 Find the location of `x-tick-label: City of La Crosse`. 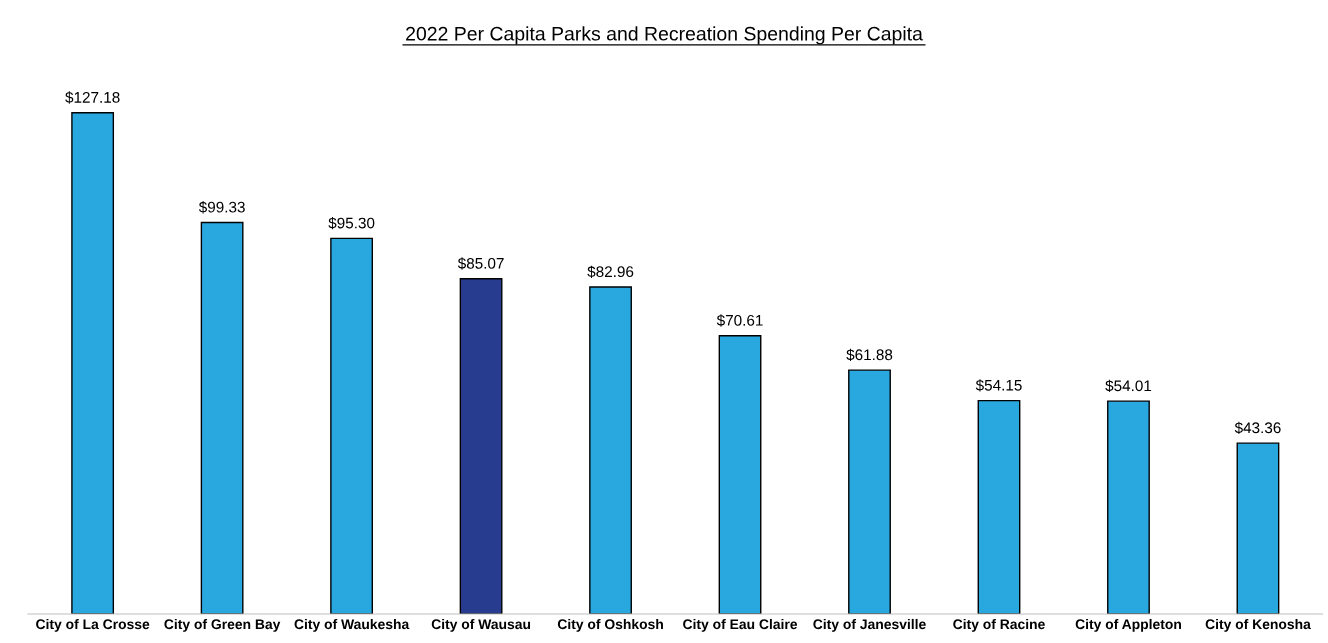

x-tick-label: City of La Crosse is located at coordinates (93, 625).